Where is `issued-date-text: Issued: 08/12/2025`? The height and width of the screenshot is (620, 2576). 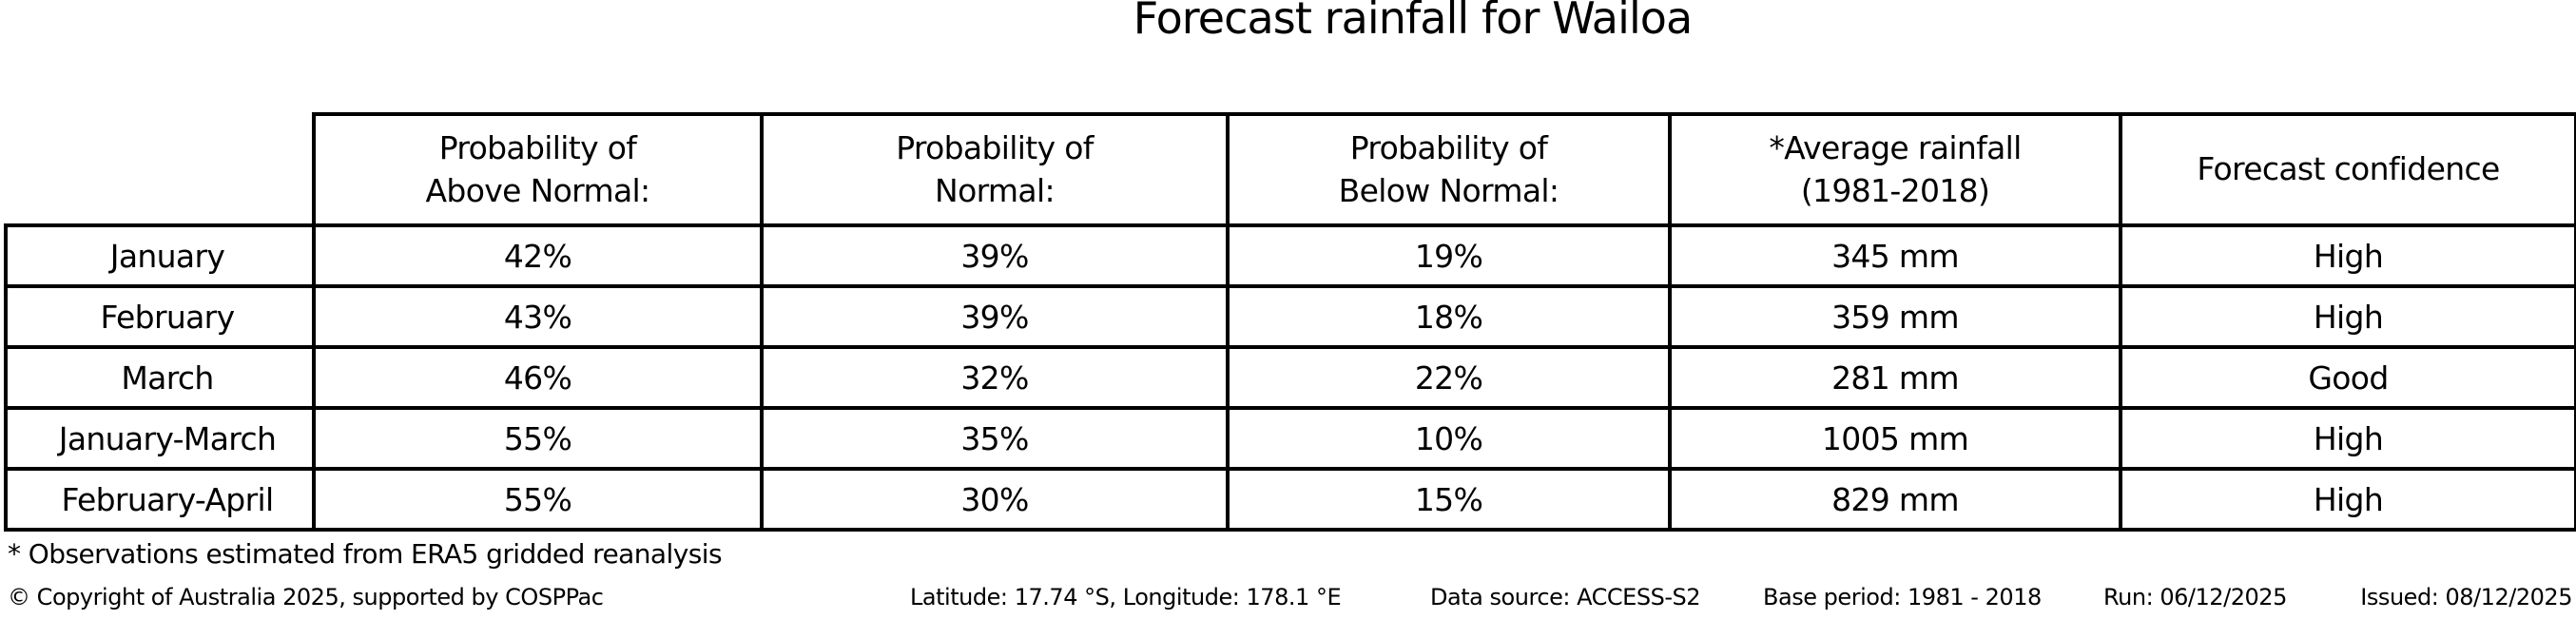 issued-date-text: Issued: 08/12/2025 is located at coordinates (2466, 597).